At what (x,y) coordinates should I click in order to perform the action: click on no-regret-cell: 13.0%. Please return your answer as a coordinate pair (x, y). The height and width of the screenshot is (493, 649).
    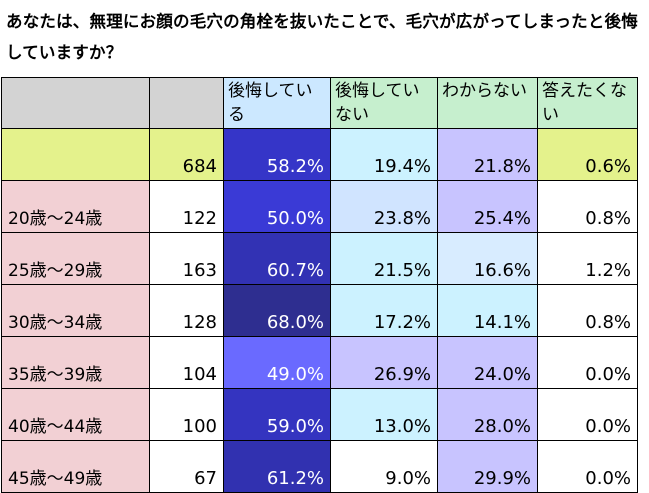
    Looking at the image, I should click on (384, 414).